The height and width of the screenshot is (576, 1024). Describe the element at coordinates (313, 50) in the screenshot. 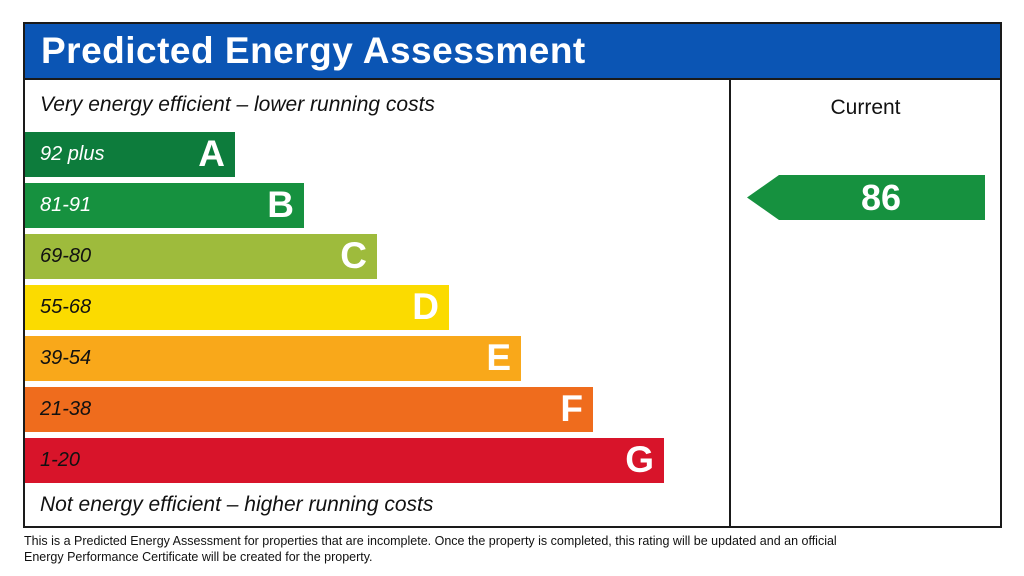

I see `chart-title: Predicted Energy Assessment` at that location.